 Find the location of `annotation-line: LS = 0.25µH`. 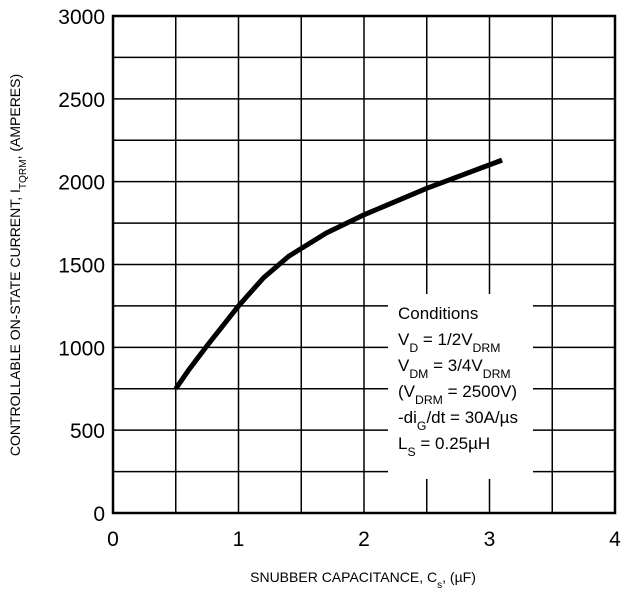

annotation-line: LS = 0.25µH is located at coordinates (444, 446).